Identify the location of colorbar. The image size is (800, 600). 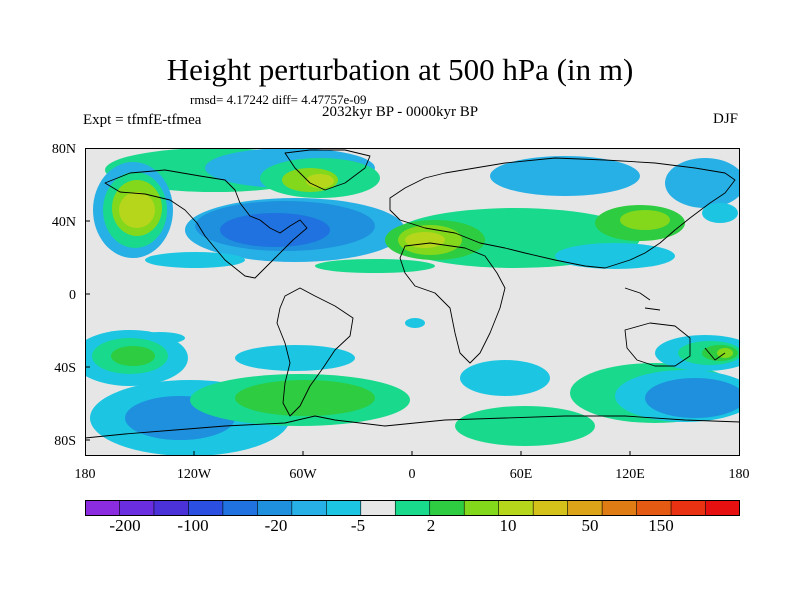
(412, 508).